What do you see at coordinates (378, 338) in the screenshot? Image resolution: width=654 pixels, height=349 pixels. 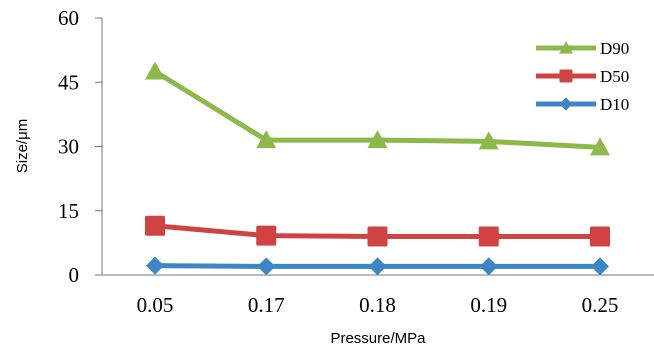 I see `x-axis-title: Pressure/MPa` at bounding box center [378, 338].